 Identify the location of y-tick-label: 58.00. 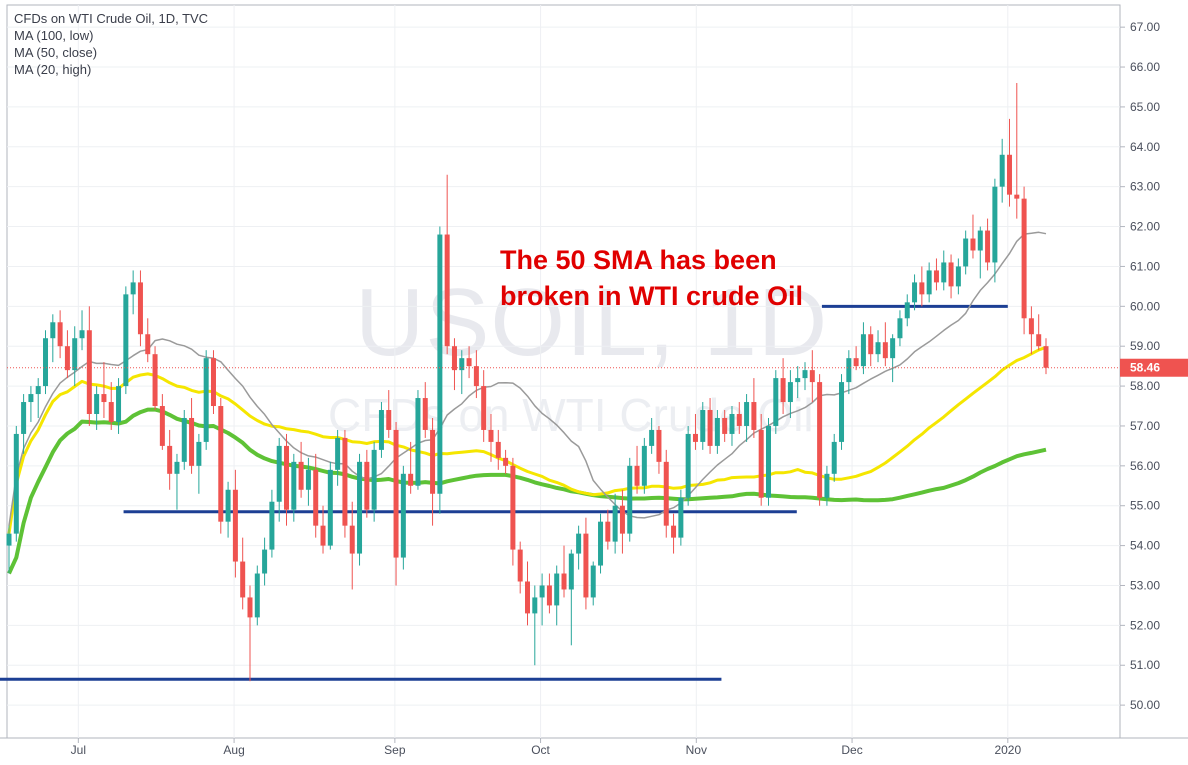
(1145, 386).